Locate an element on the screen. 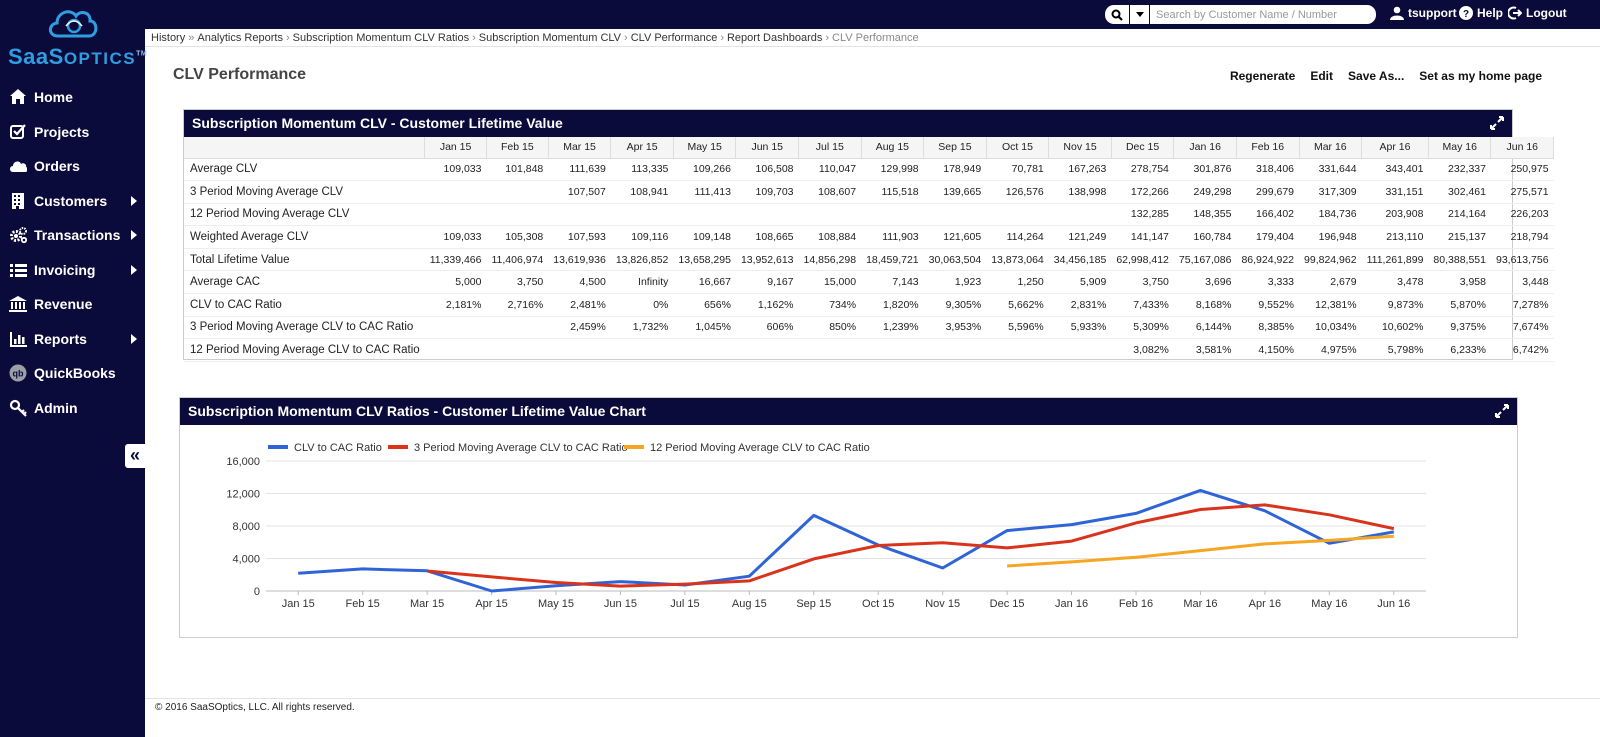 This screenshot has height=737, width=1600. sidebar-item-home: Home is located at coordinates (72, 97).